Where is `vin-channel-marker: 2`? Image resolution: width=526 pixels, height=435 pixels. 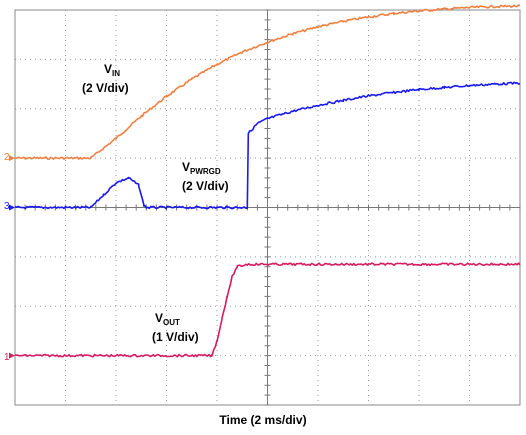 vin-channel-marker: 2 is located at coordinates (7, 157).